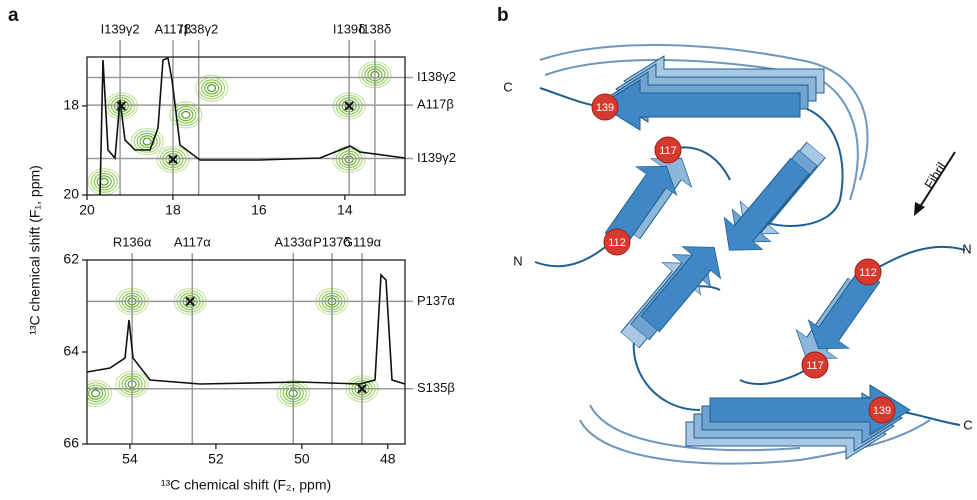 The image size is (977, 500). I want to click on x-tick-label: 52, so click(216, 459).